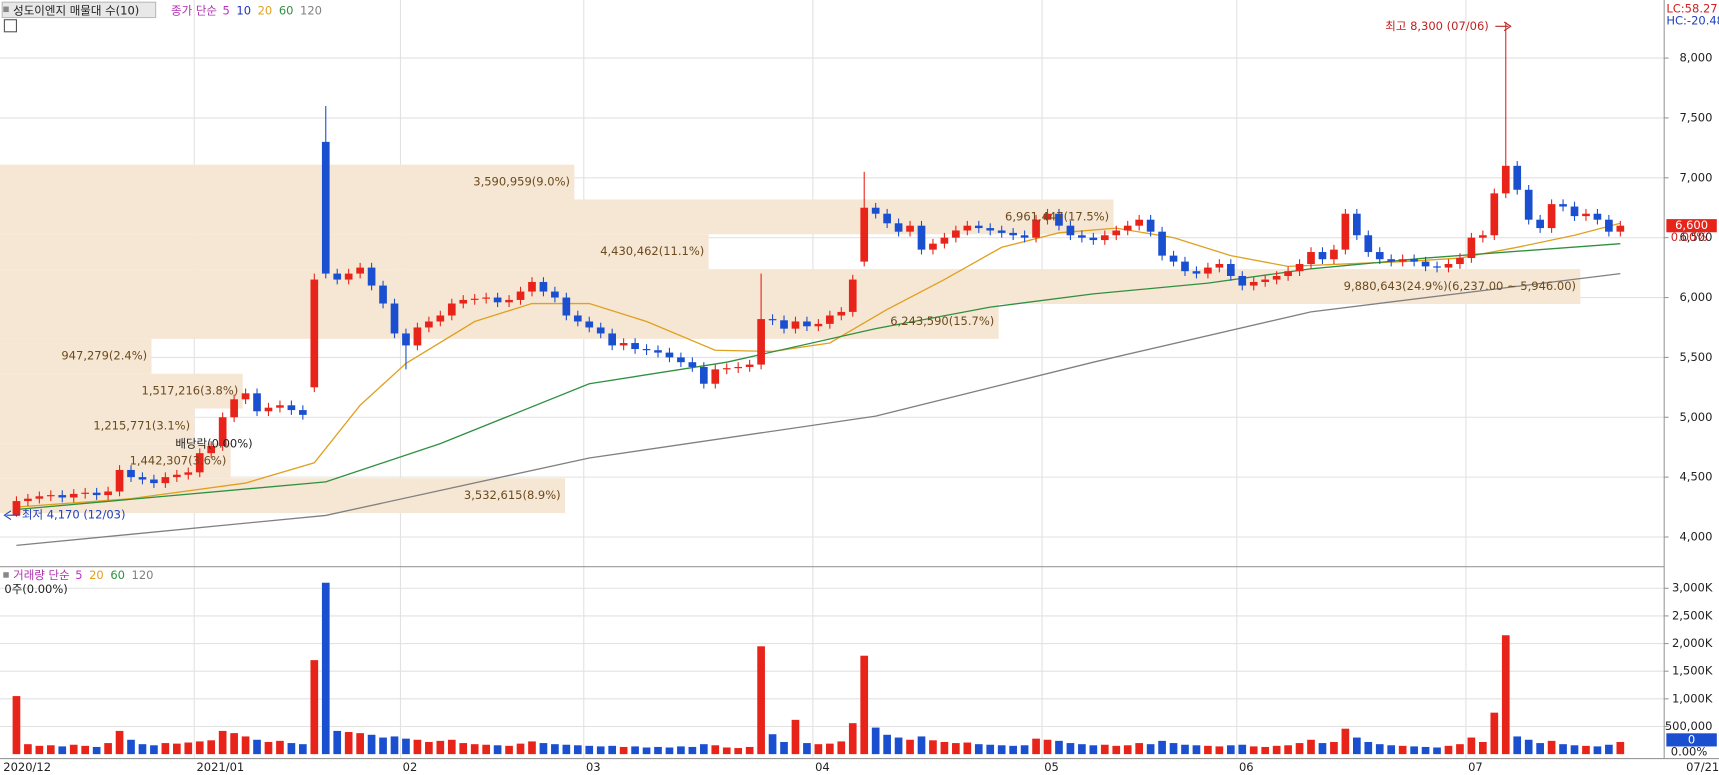 The width and height of the screenshot is (1719, 775). Describe the element at coordinates (1246, 767) in the screenshot. I see `x-tick-label: 06` at that location.